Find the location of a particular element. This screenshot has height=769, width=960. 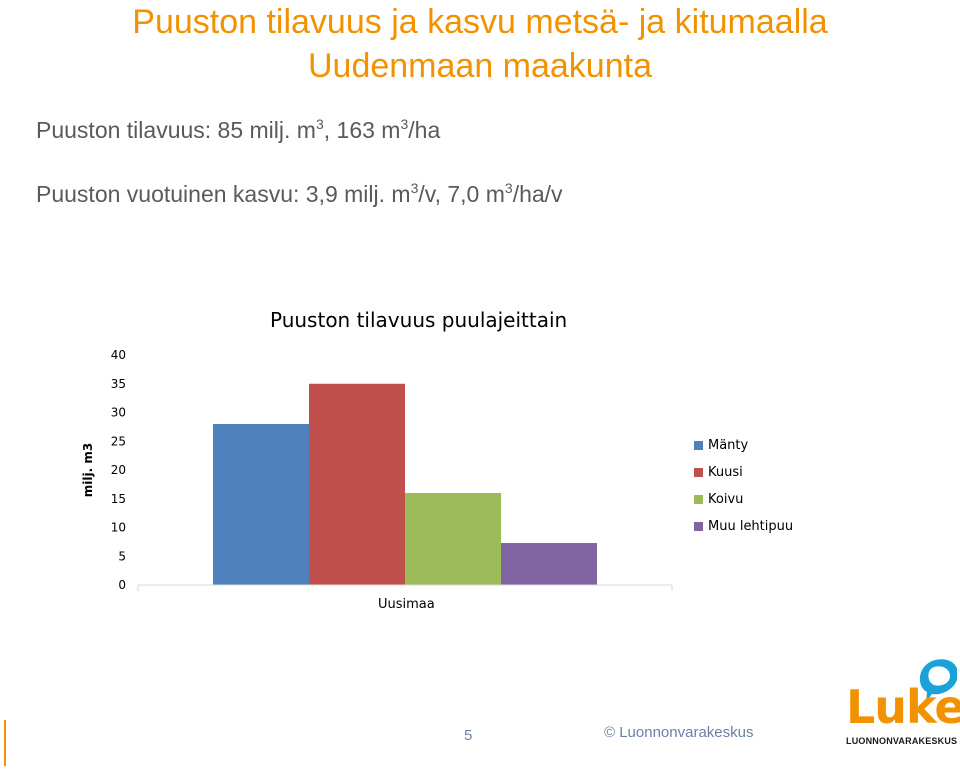

chart-title: Puuston tilavuus puulajeittain is located at coordinates (419, 320).